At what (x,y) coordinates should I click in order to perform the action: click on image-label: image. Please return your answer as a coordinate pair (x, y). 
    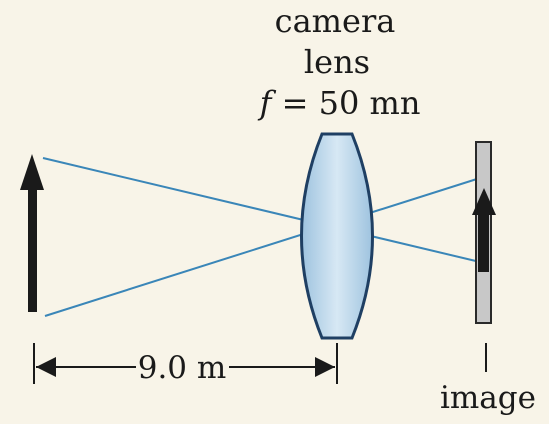
    Looking at the image, I should click on (488, 398).